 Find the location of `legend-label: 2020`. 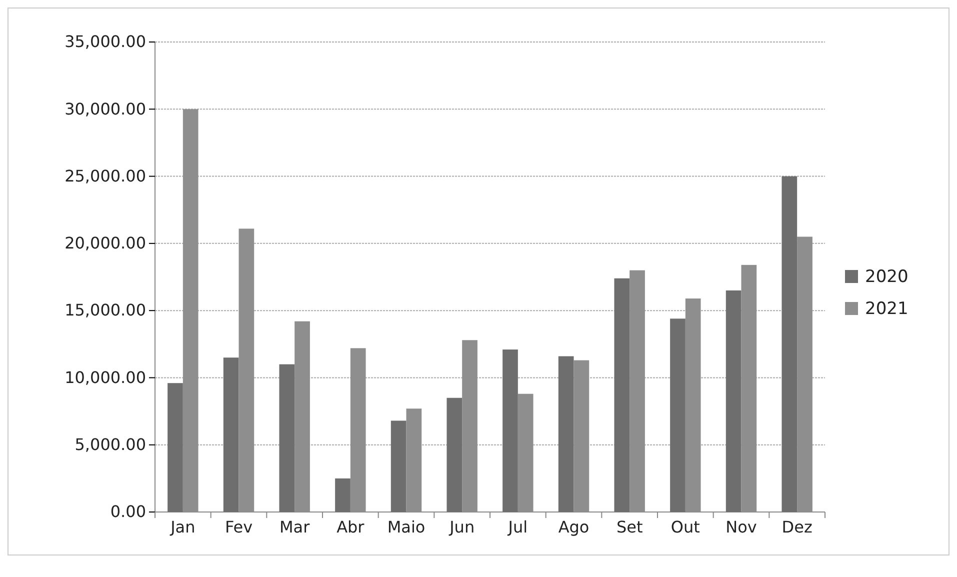

legend-label: 2020 is located at coordinates (886, 277).